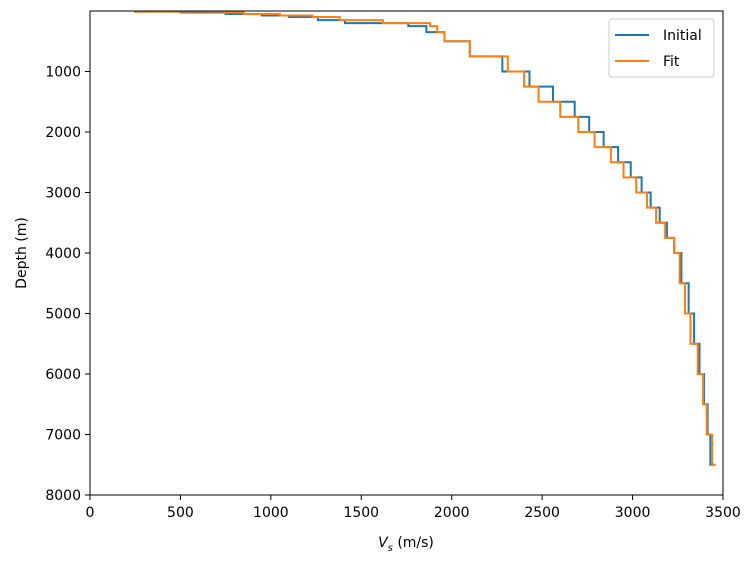  Describe the element at coordinates (63, 496) in the screenshot. I see `y-tick-label: 8000` at that location.